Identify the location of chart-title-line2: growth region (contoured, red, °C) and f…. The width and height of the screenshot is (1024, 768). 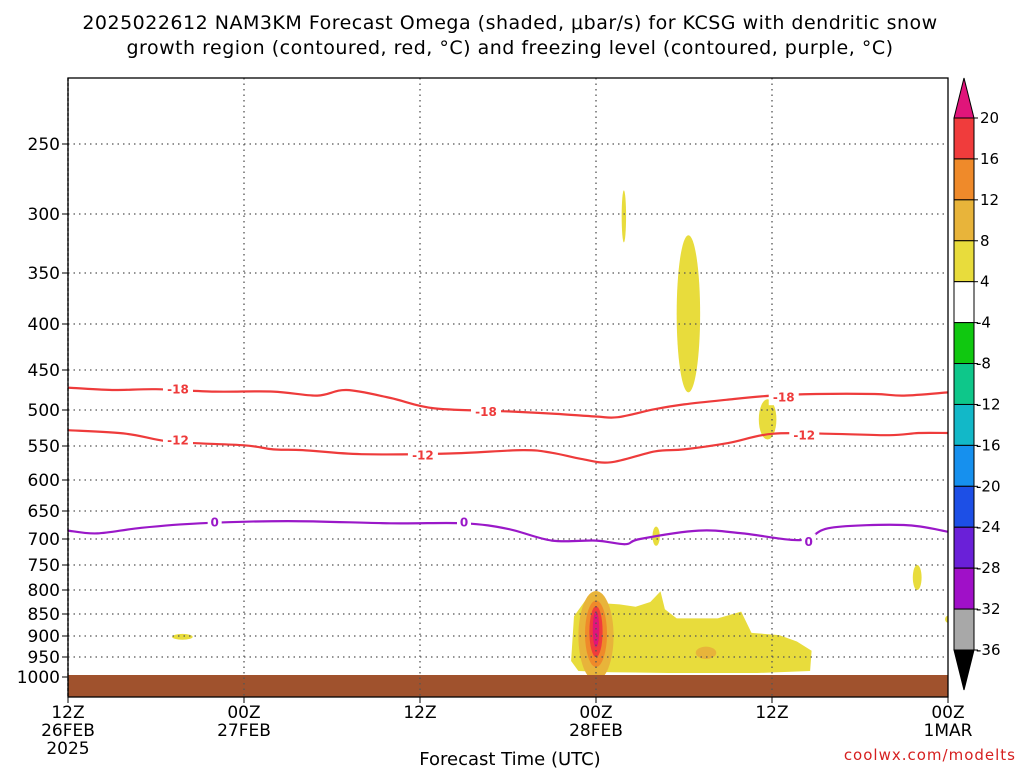
(509, 48).